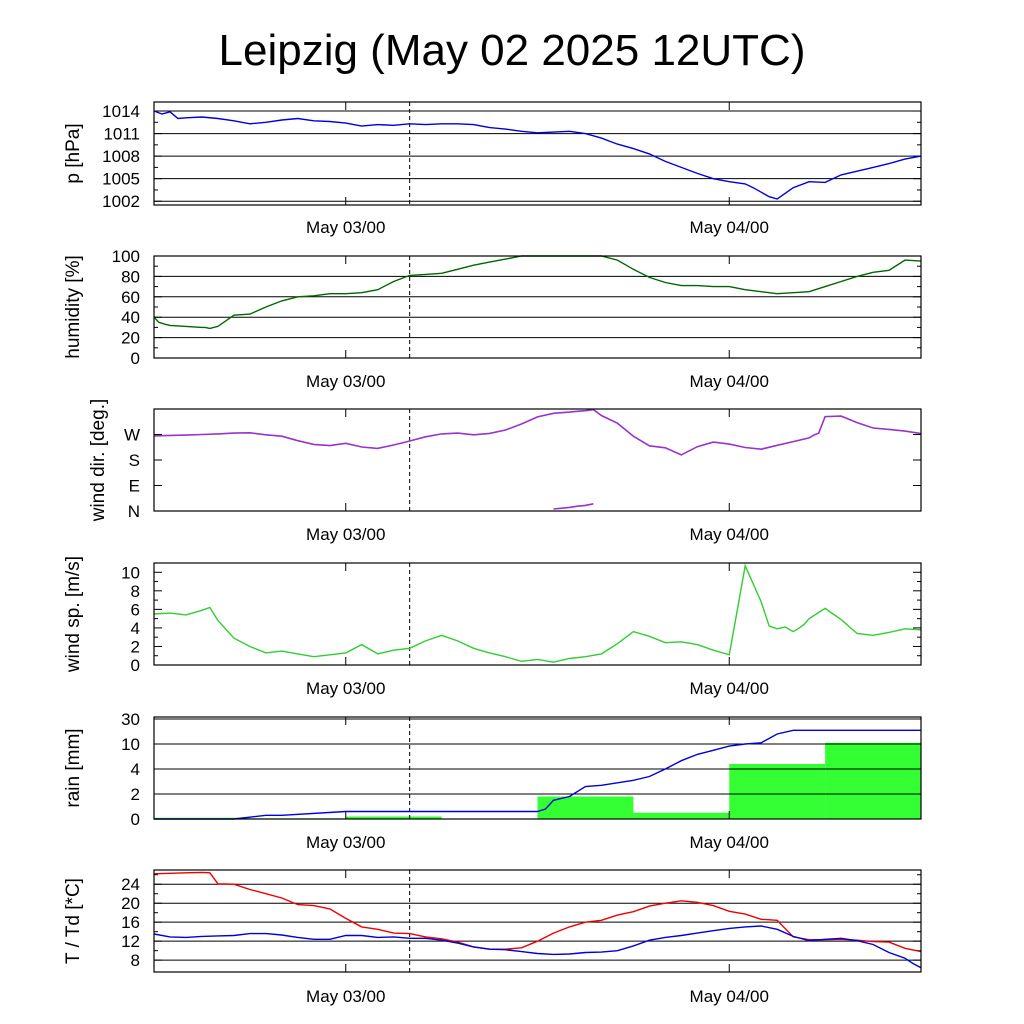 This screenshot has width=1024, height=1024. I want to click on y-tick-label: S, so click(134, 460).